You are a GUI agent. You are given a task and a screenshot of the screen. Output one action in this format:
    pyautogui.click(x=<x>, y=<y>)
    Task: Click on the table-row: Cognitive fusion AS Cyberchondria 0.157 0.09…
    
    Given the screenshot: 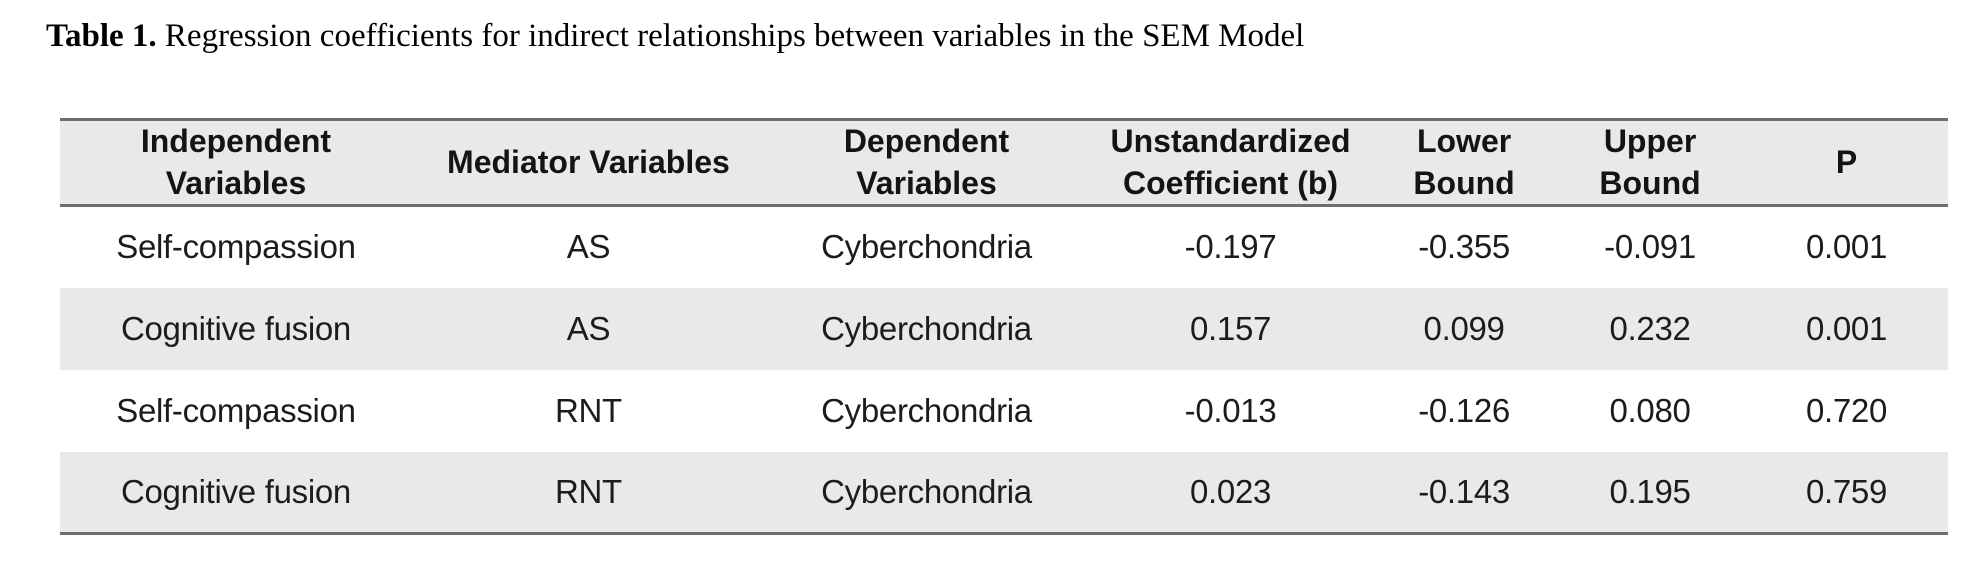 What is the action you would take?
    pyautogui.click(x=1004, y=328)
    